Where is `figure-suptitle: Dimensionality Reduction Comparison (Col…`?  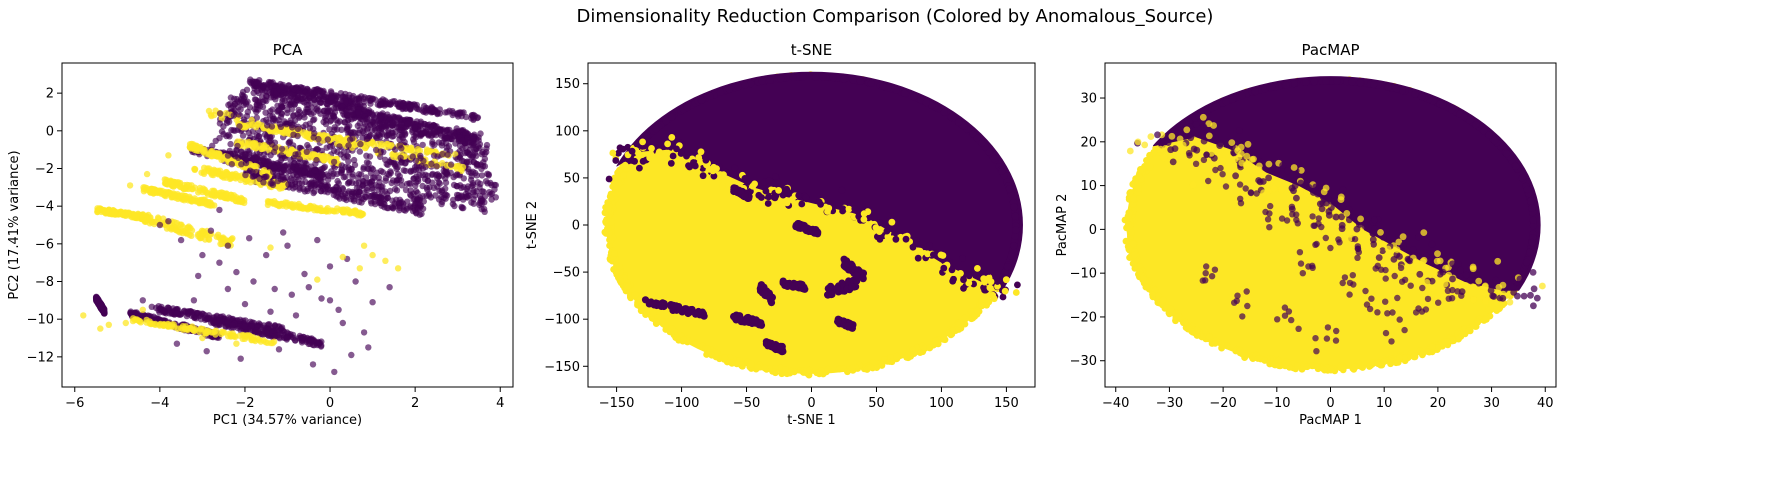
figure-suptitle: Dimensionality Reduction Comparison (Col… is located at coordinates (895, 16).